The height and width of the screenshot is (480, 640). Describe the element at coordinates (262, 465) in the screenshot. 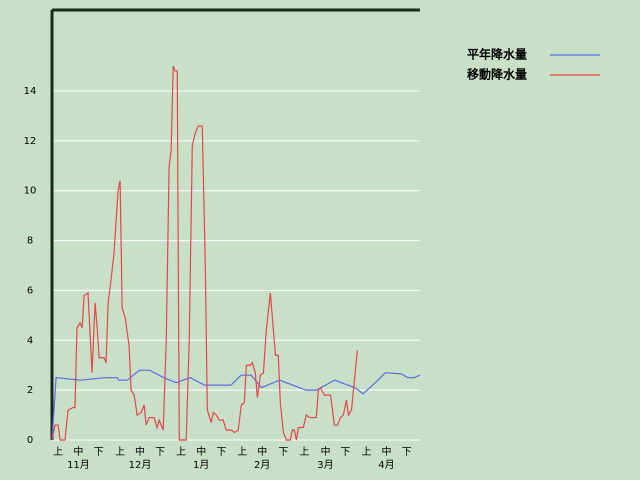

I see `month-label: 2月` at that location.